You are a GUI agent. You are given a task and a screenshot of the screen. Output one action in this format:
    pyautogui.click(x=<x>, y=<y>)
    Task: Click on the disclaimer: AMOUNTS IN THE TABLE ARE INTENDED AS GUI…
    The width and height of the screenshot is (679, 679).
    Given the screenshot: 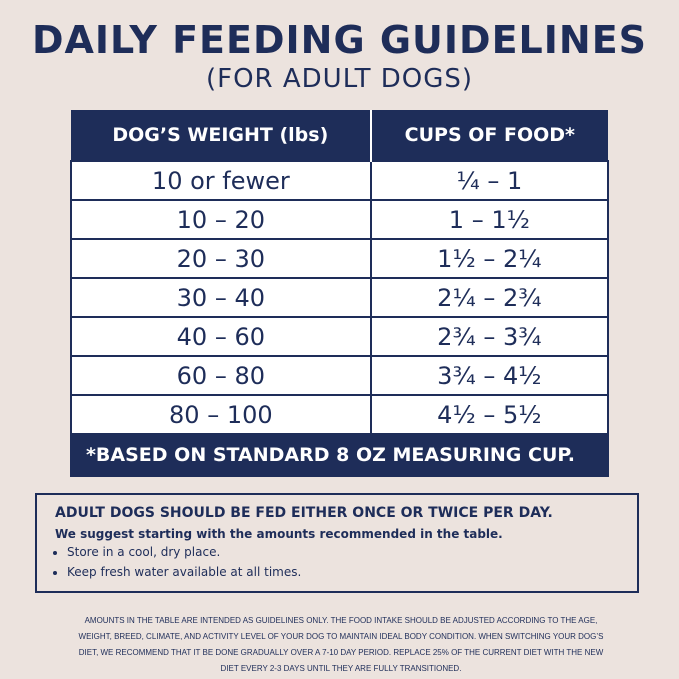 What is the action you would take?
    pyautogui.click(x=341, y=644)
    